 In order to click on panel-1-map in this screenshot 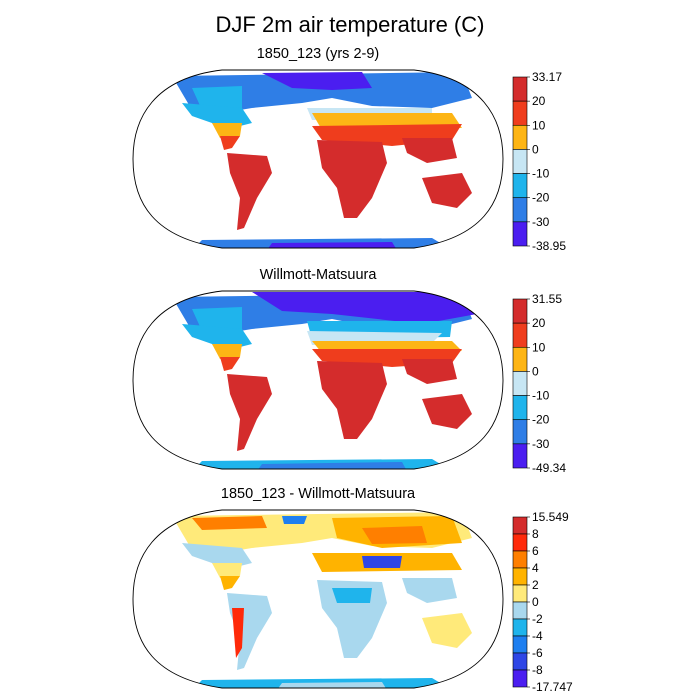, I will do `click(318, 159)`.